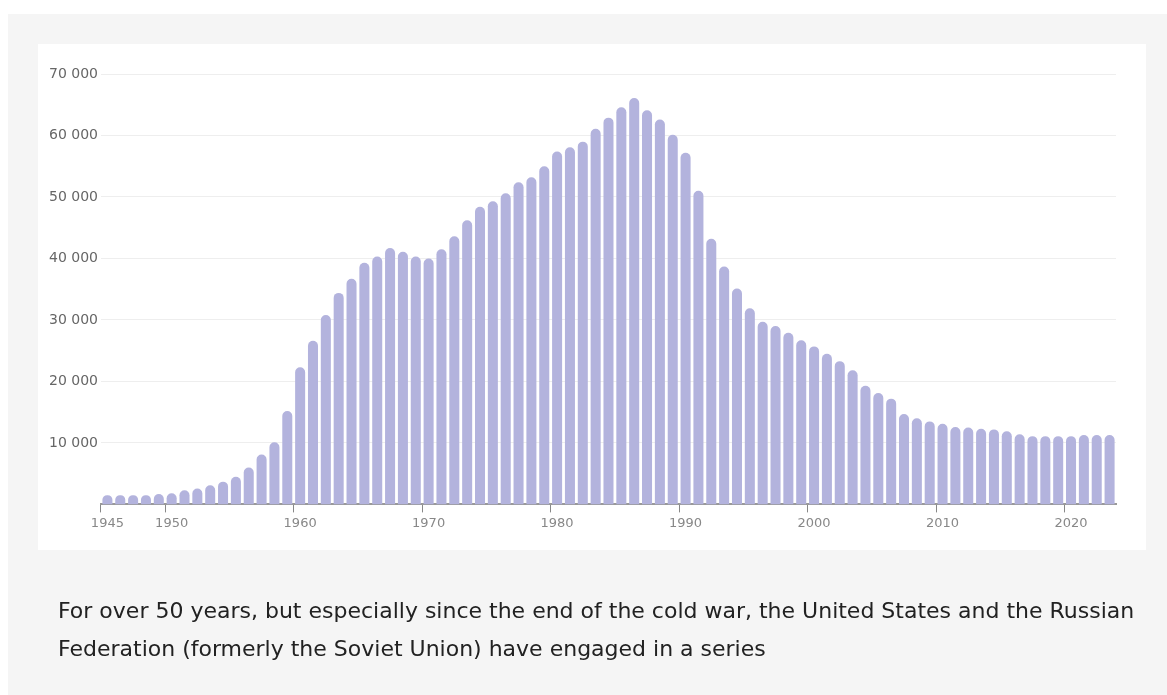 The width and height of the screenshot is (1167, 695). Describe the element at coordinates (73, 257) in the screenshot. I see `y-tick-label: 40 000` at that location.